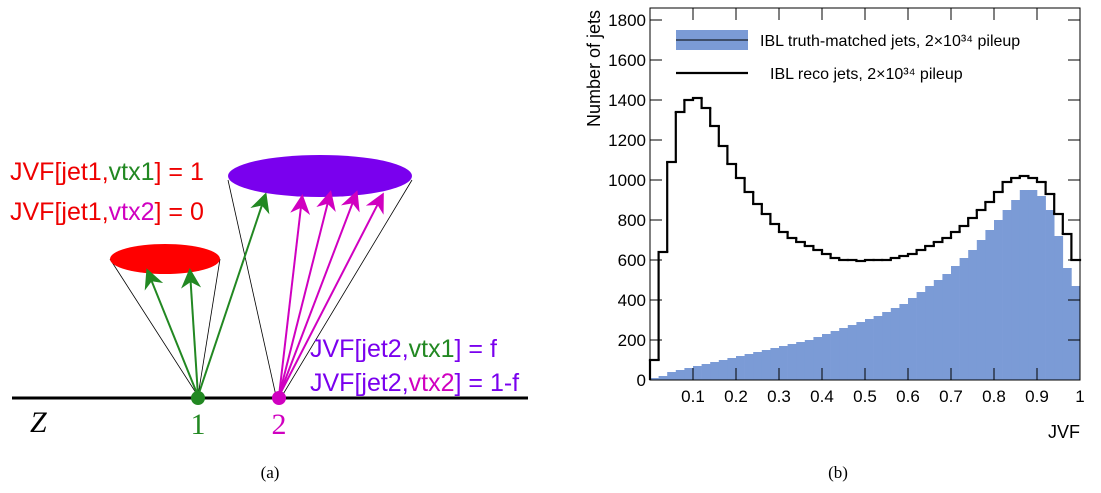 This screenshot has height=493, width=1101. Describe the element at coordinates (632, 340) in the screenshot. I see `y-tick-label: 200` at that location.